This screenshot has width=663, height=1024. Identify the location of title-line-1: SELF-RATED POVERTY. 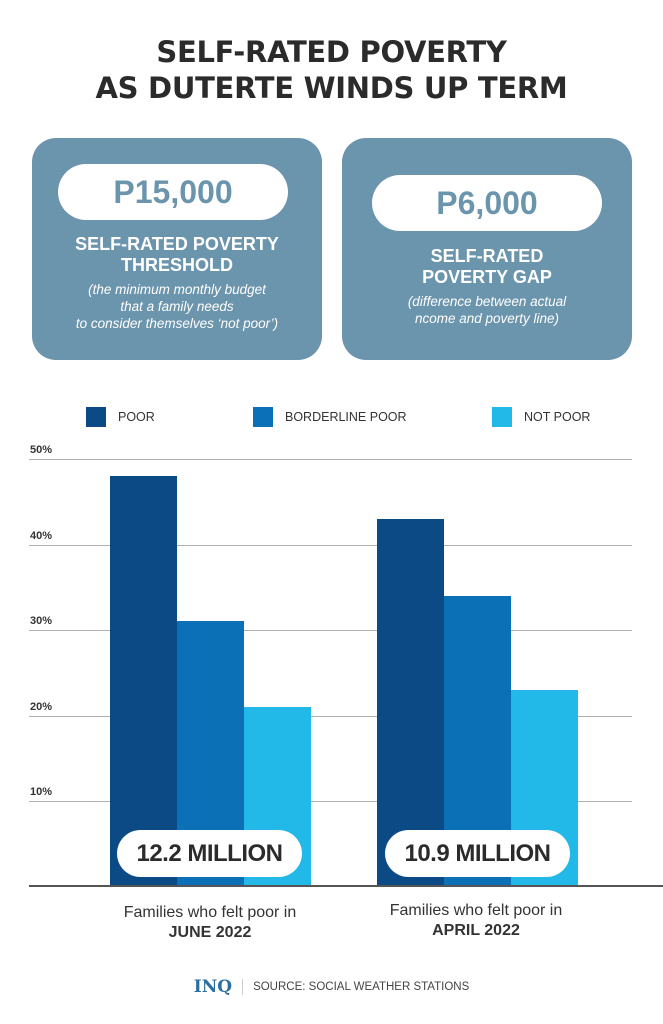
(331, 52).